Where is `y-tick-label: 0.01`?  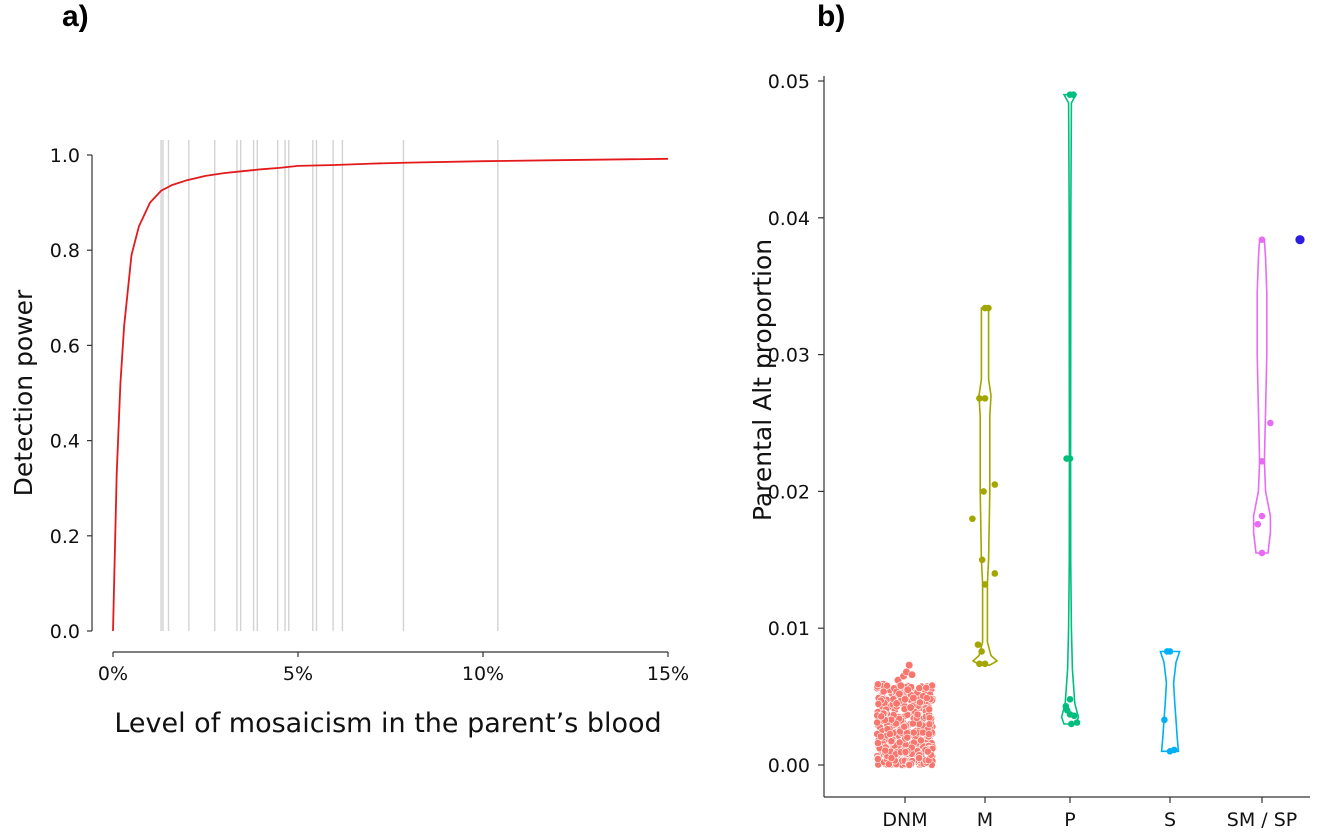
y-tick-label: 0.01 is located at coordinates (789, 629).